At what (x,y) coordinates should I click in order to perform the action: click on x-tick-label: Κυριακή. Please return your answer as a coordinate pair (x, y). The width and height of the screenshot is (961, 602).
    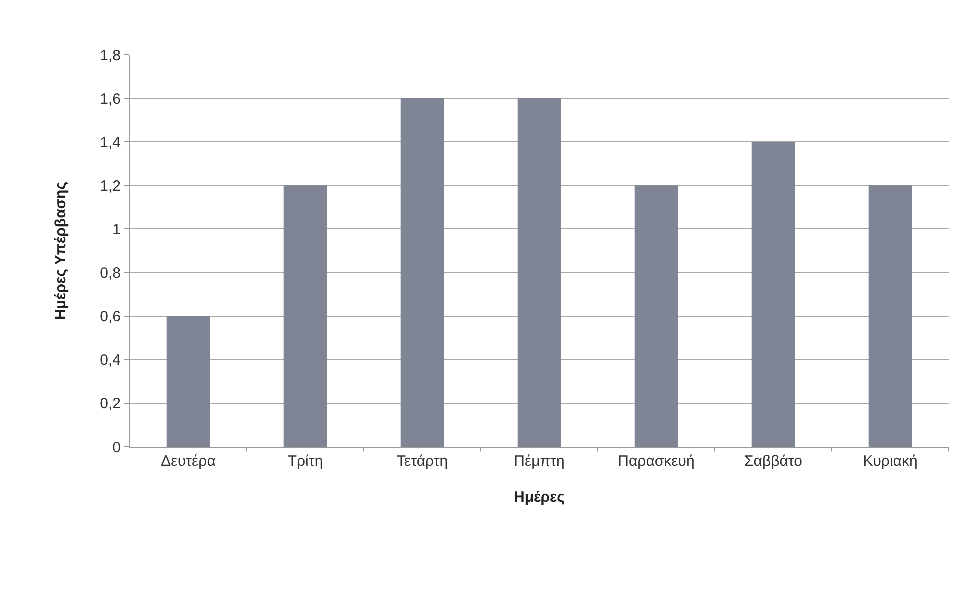
    Looking at the image, I should click on (890, 461).